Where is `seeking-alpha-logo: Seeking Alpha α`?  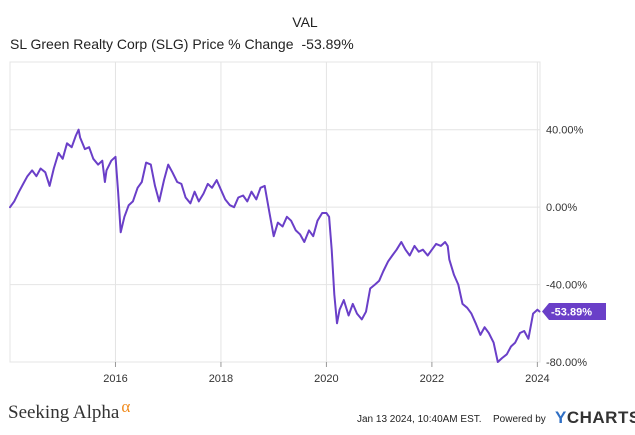
seeking-alpha-logo: Seeking Alpha α is located at coordinates (69, 410).